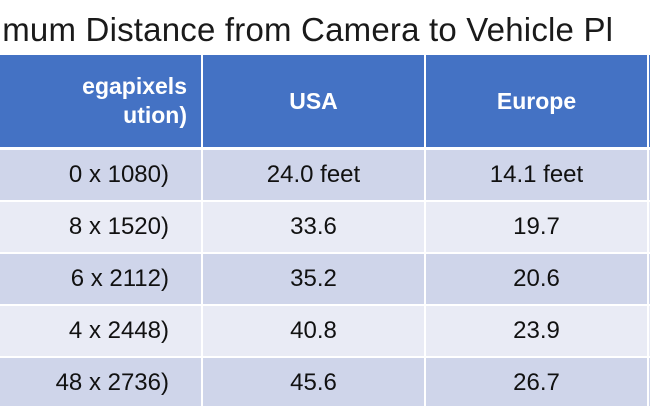 The width and height of the screenshot is (650, 406). I want to click on cell-europe: 14.1 feet, so click(537, 175).